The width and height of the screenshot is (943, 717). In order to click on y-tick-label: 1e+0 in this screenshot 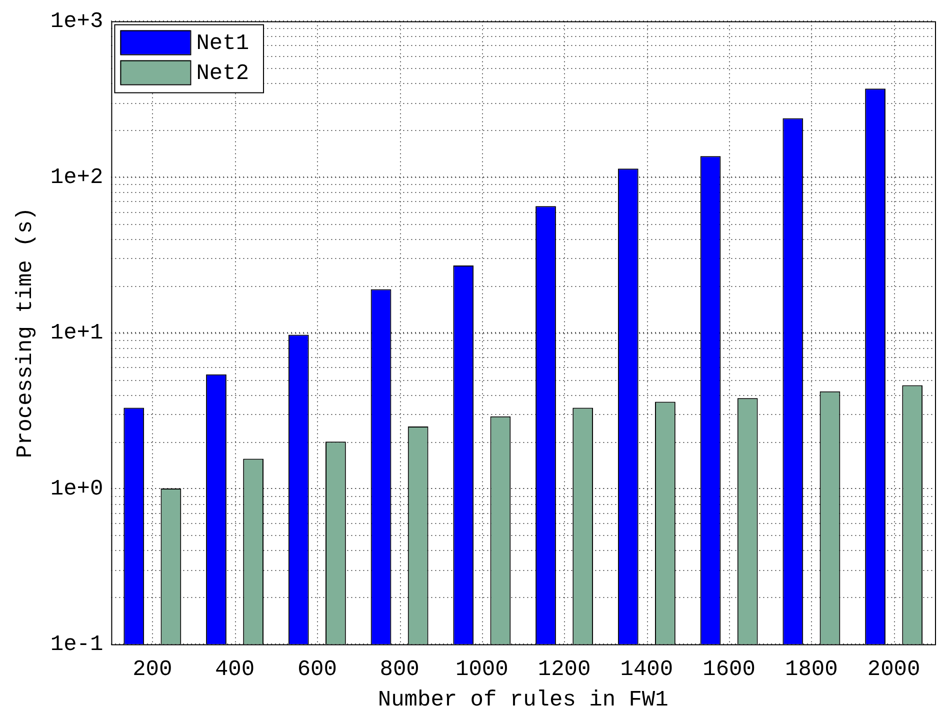, I will do `click(77, 489)`.